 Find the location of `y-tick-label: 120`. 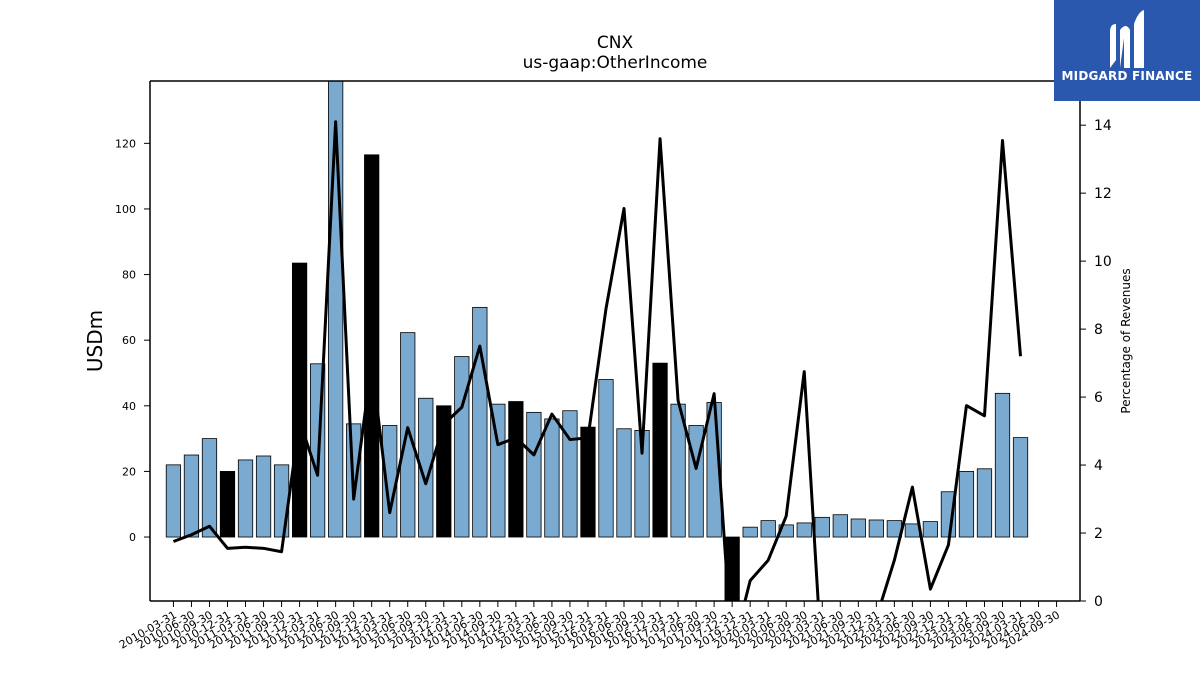

y-tick-label: 120 is located at coordinates (125, 143).